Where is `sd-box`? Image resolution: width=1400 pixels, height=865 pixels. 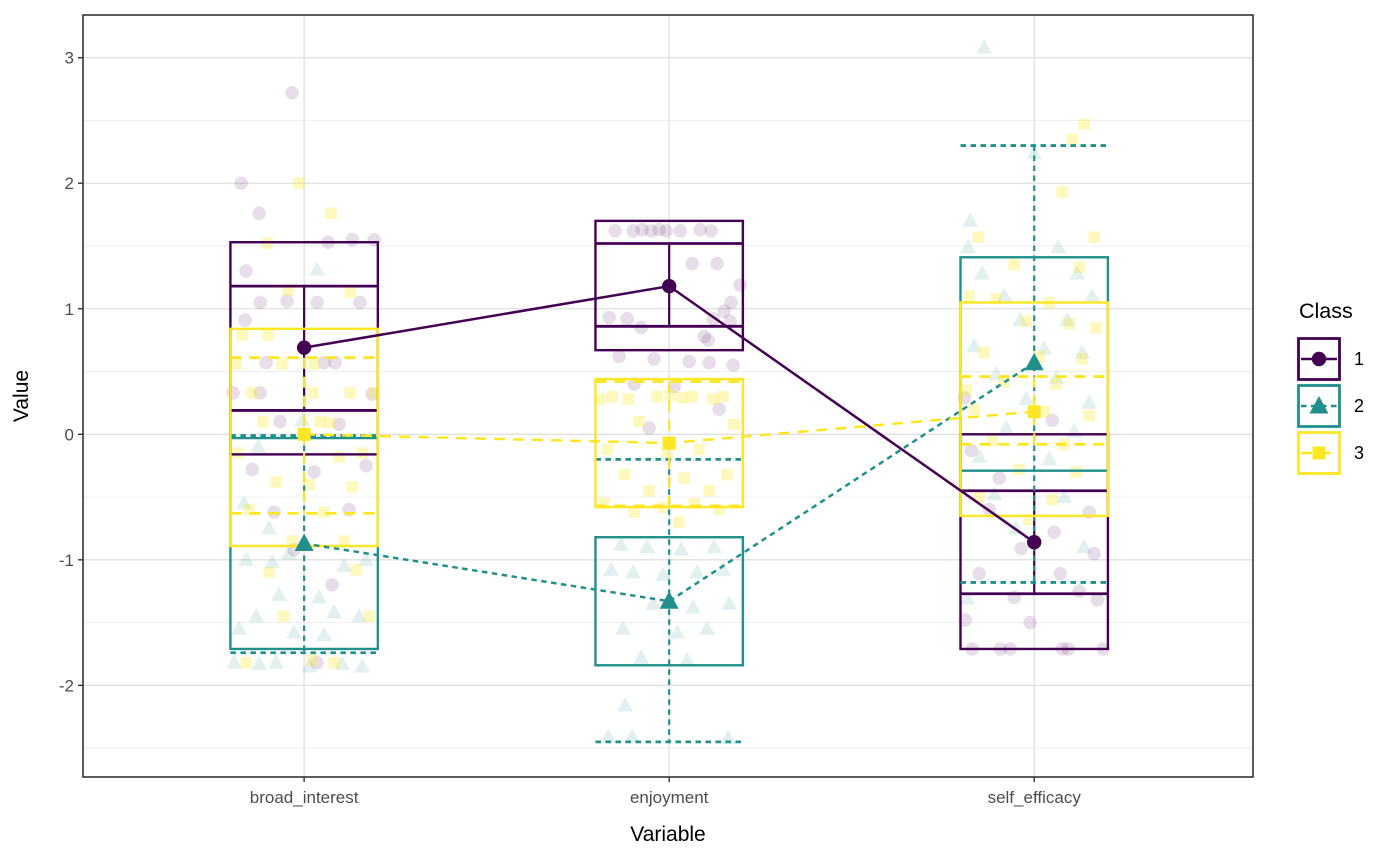 sd-box is located at coordinates (669, 601).